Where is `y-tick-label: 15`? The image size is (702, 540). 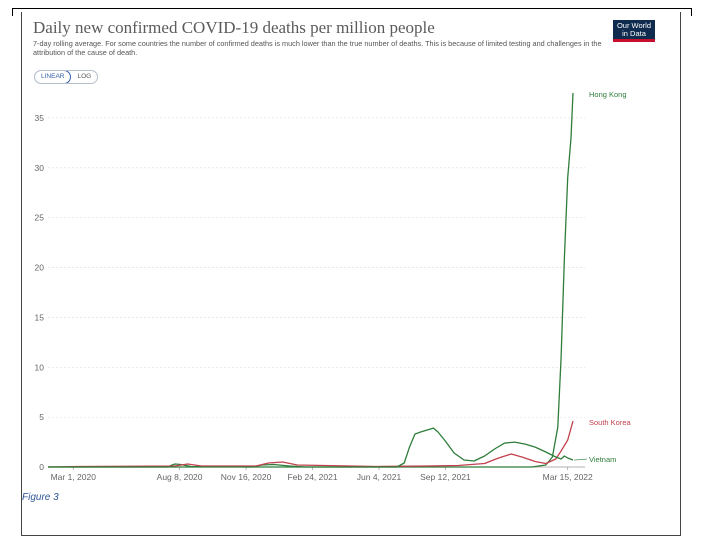 y-tick-label: 15 is located at coordinates (40, 317).